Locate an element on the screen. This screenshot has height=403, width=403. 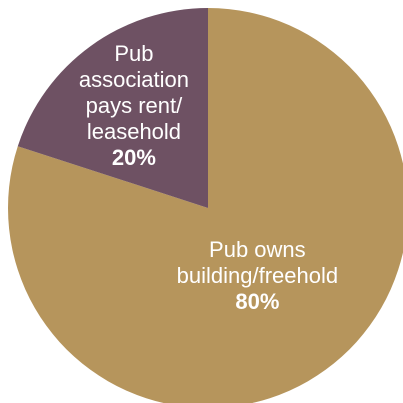
pie-slice-value-label: 80% is located at coordinates (257, 301).